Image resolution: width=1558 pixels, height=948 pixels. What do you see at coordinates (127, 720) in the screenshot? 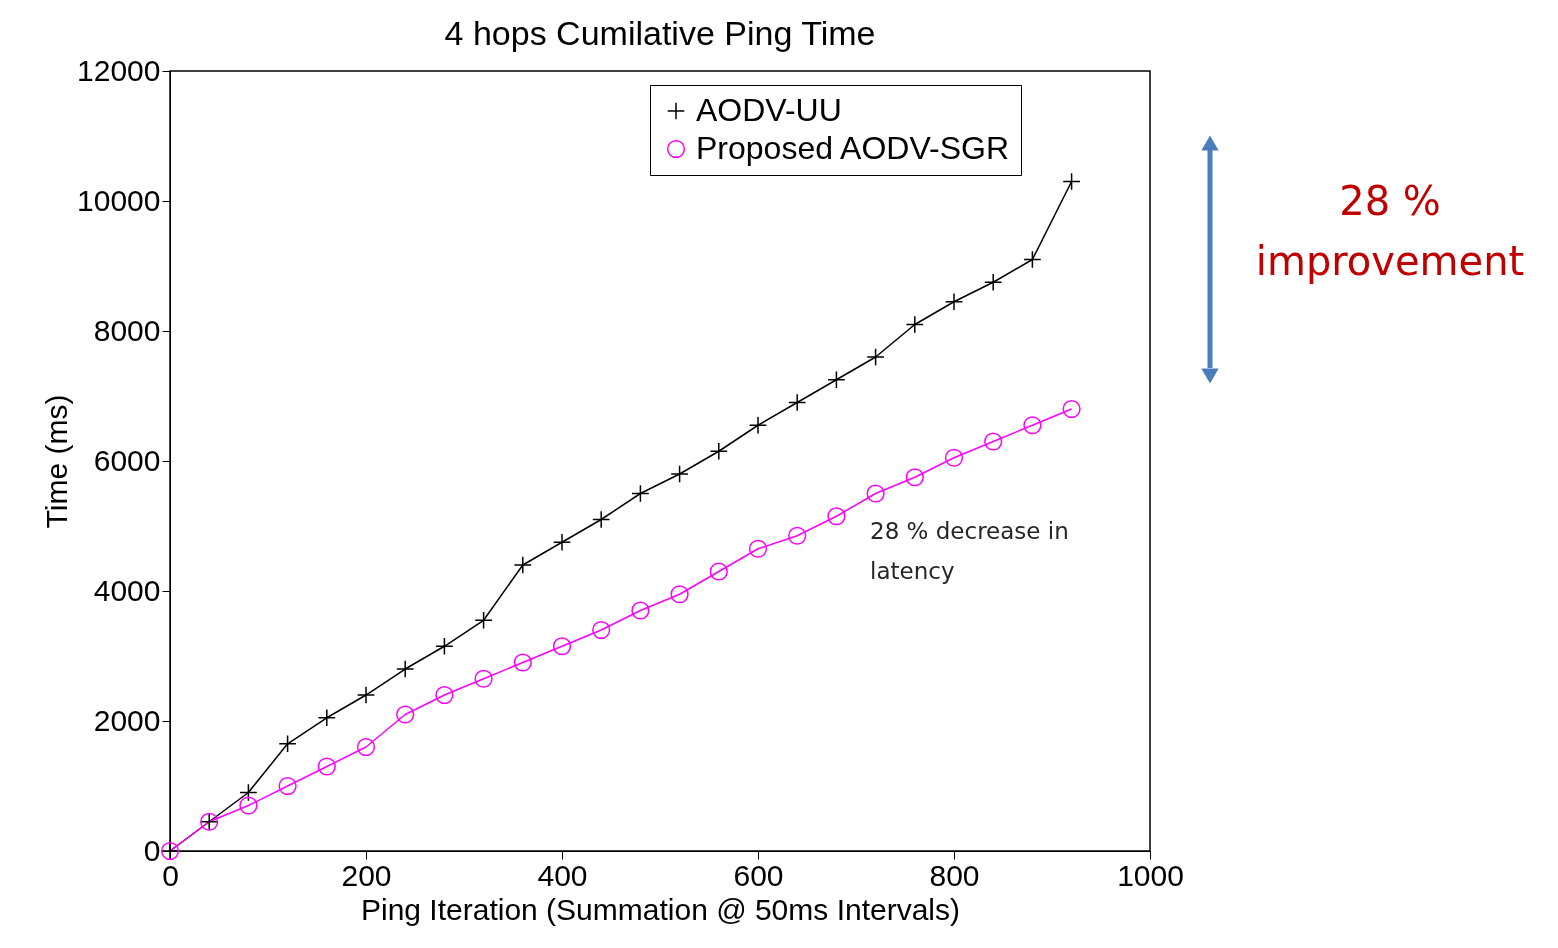
I see `y-tick-label: 2000` at bounding box center [127, 720].